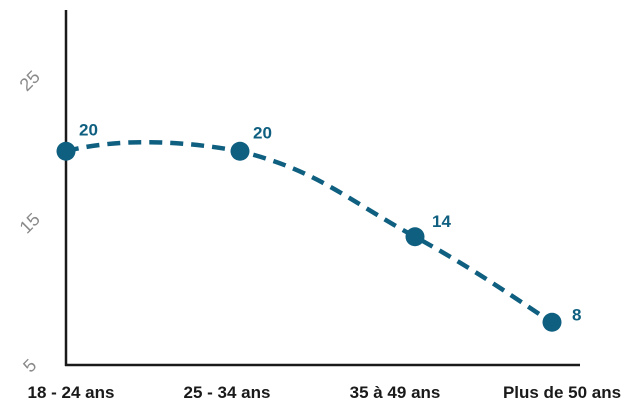 The width and height of the screenshot is (633, 407). I want to click on y-tick-labels: 5 15 25, so click(30, 222).